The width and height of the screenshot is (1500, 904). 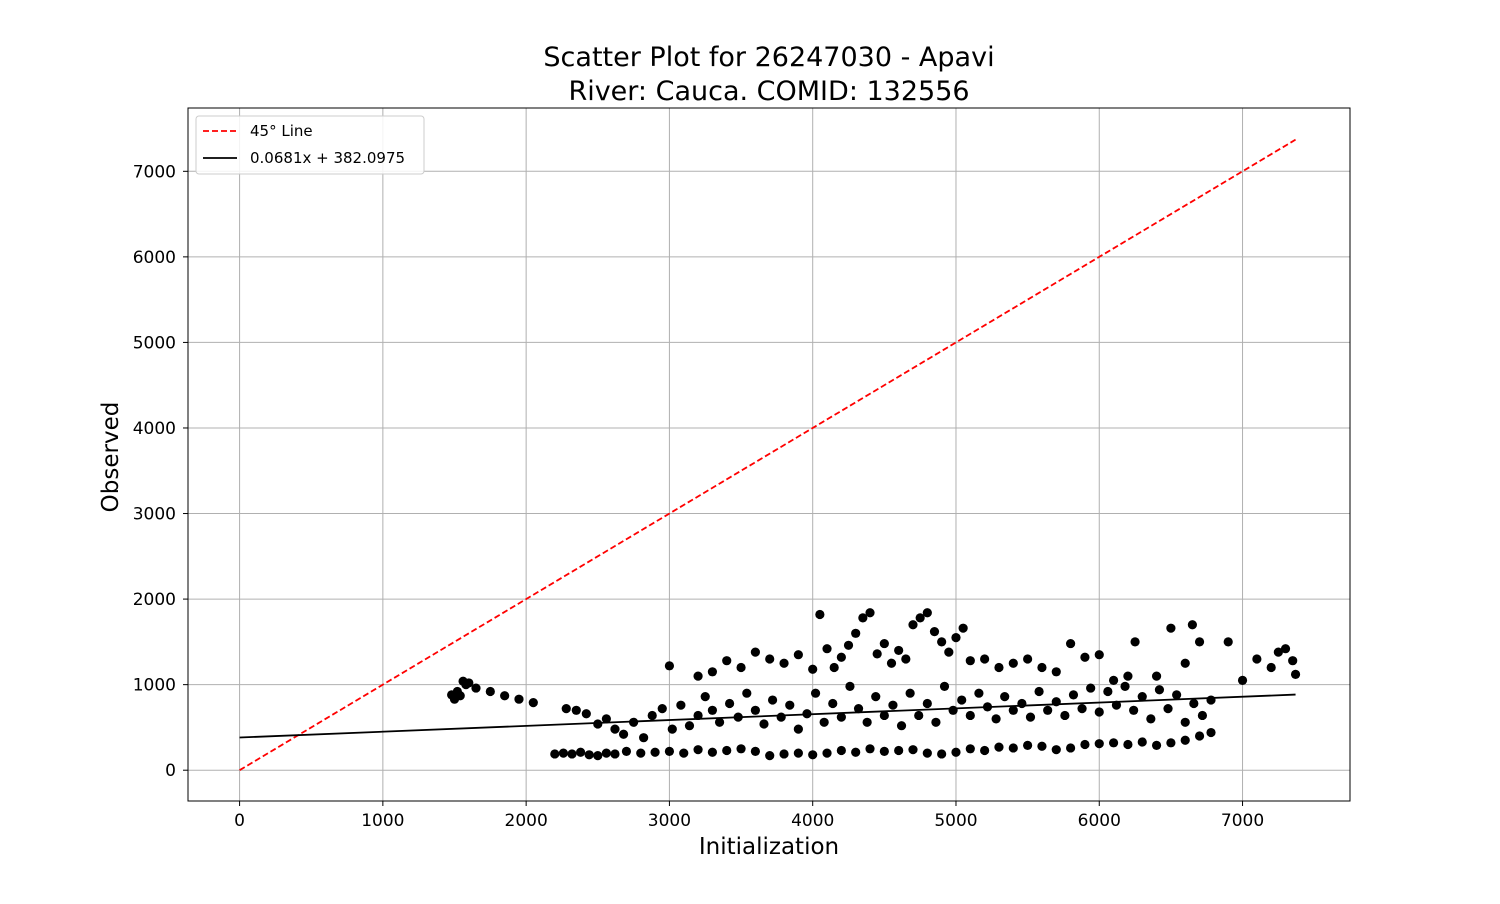 What do you see at coordinates (281, 131) in the screenshot?
I see `legend-label-forty-five-line: 45° Line` at bounding box center [281, 131].